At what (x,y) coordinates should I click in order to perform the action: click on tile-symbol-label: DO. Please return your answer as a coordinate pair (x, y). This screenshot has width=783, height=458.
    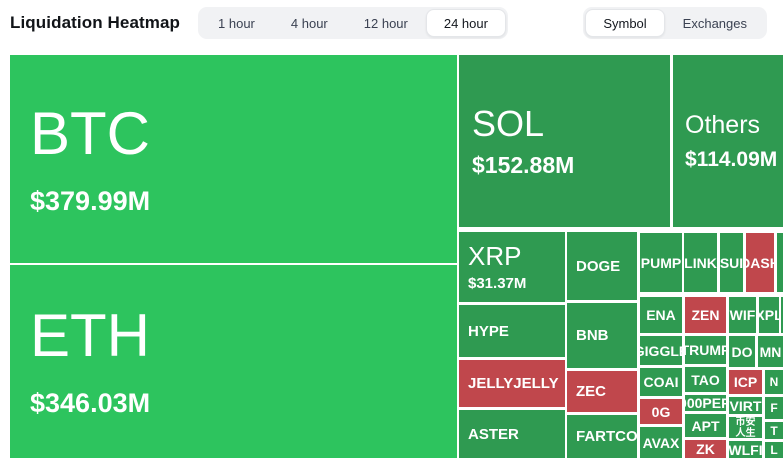
    Looking at the image, I should click on (742, 351).